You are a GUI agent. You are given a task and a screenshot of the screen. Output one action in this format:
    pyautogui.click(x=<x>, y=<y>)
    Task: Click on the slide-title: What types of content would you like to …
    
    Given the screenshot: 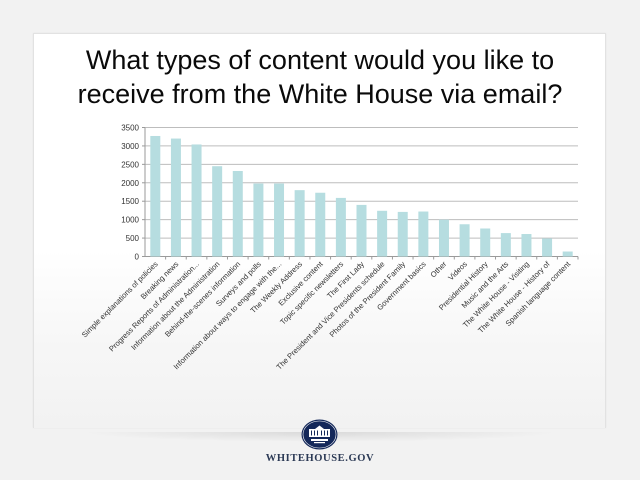 What is the action you would take?
    pyautogui.click(x=320, y=77)
    